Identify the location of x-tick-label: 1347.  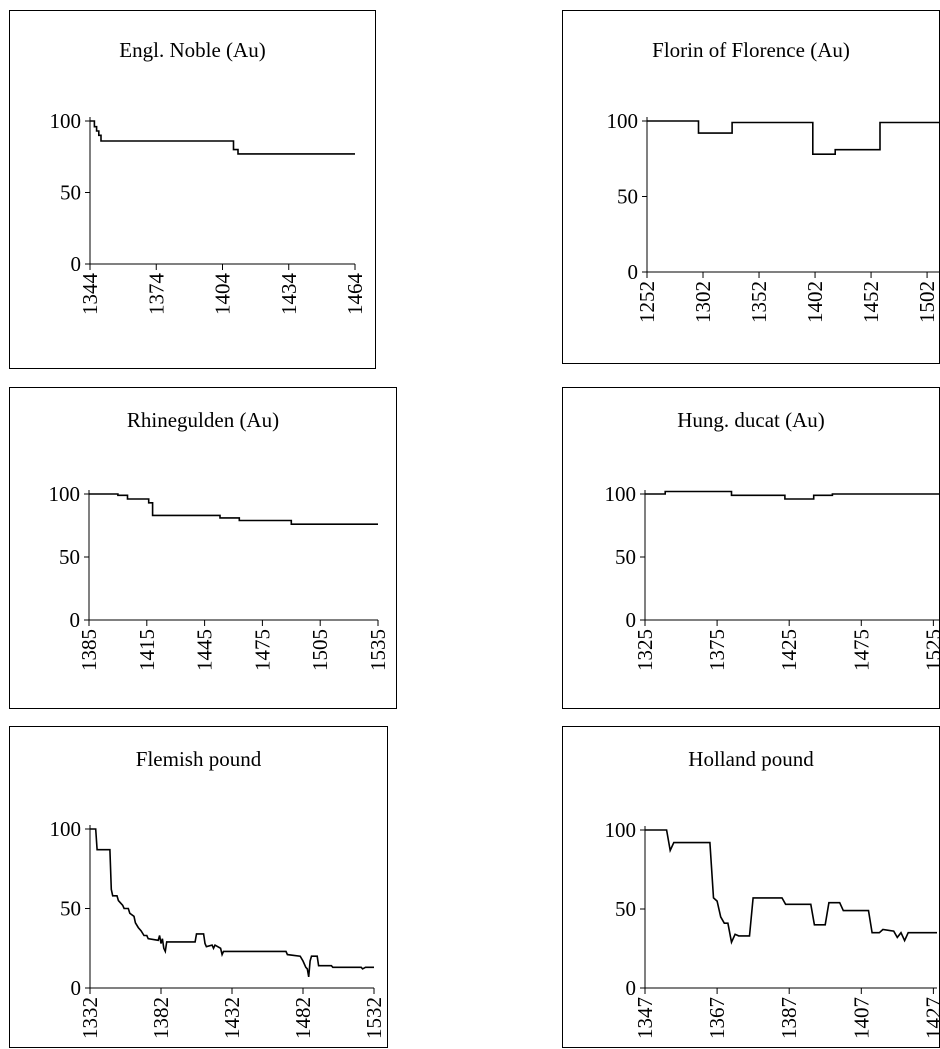
(645, 1018).